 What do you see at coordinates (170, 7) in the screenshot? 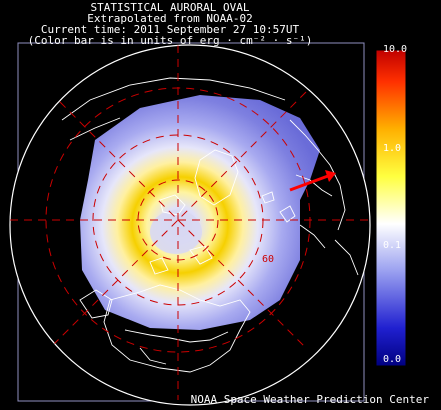
I see `map-title: STATISTICAL AURORAL OVAL` at bounding box center [170, 7].